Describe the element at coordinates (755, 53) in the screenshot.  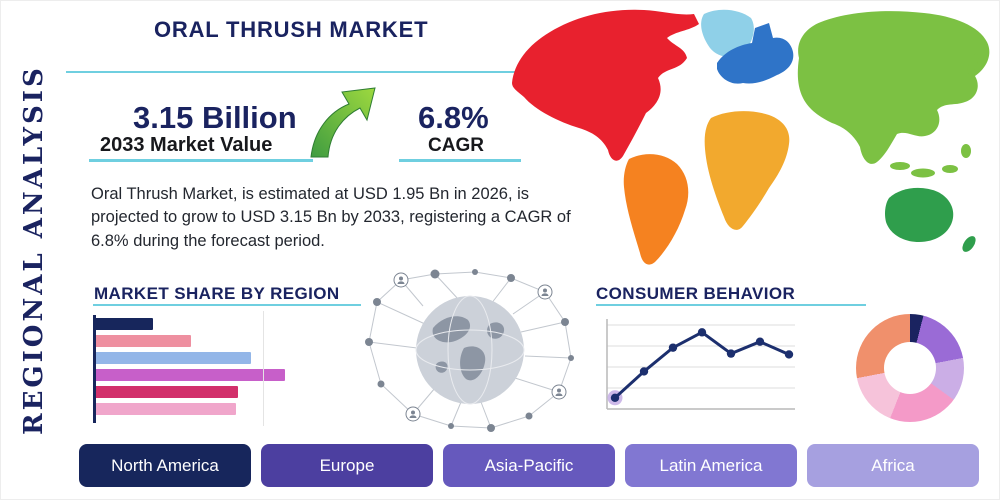
I see `continent-europe` at that location.